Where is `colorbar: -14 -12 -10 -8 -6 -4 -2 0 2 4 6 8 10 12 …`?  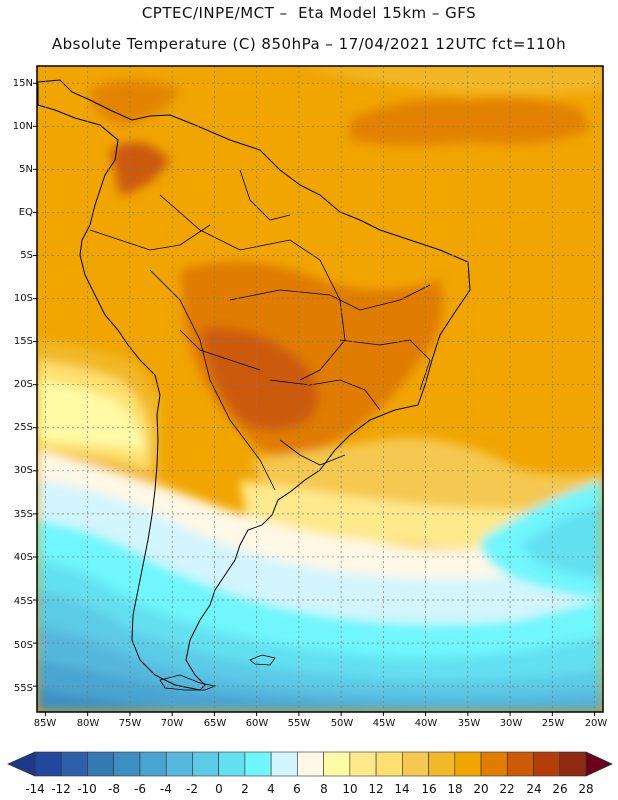
colorbar: -14 -12 -10 -8 -6 -4 -2 0 2 4 6 8 10 12 … is located at coordinates (310, 773).